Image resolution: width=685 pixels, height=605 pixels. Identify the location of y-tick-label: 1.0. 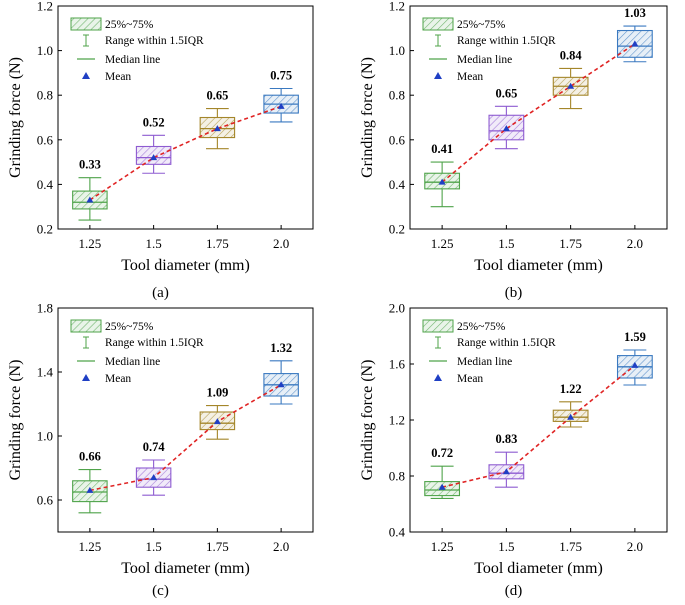
(397, 50).